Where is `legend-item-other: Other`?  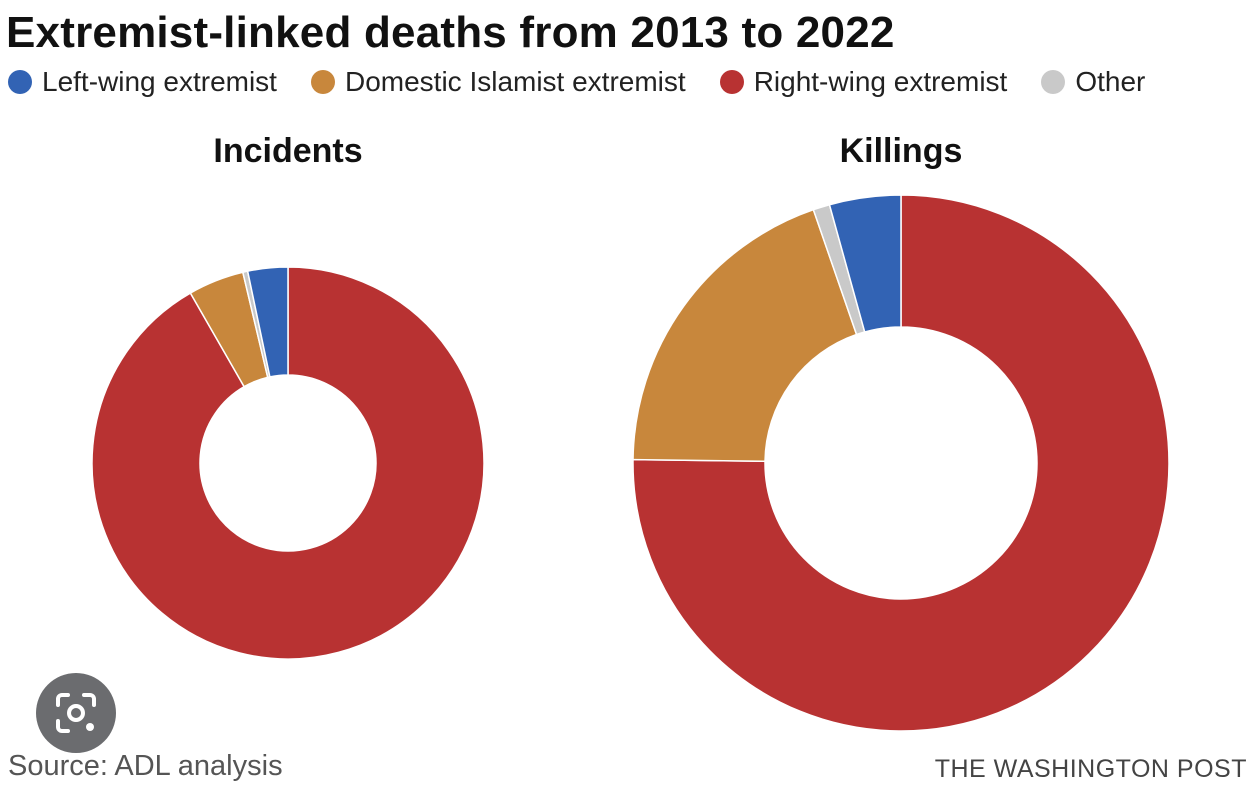 legend-item-other: Other is located at coordinates (1093, 82).